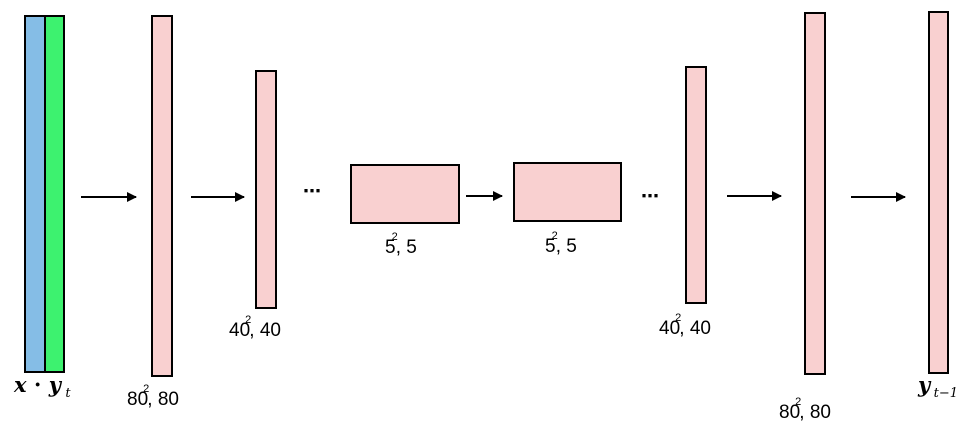  What do you see at coordinates (924, 384) in the screenshot?
I see `output-label-y: y` at bounding box center [924, 384].